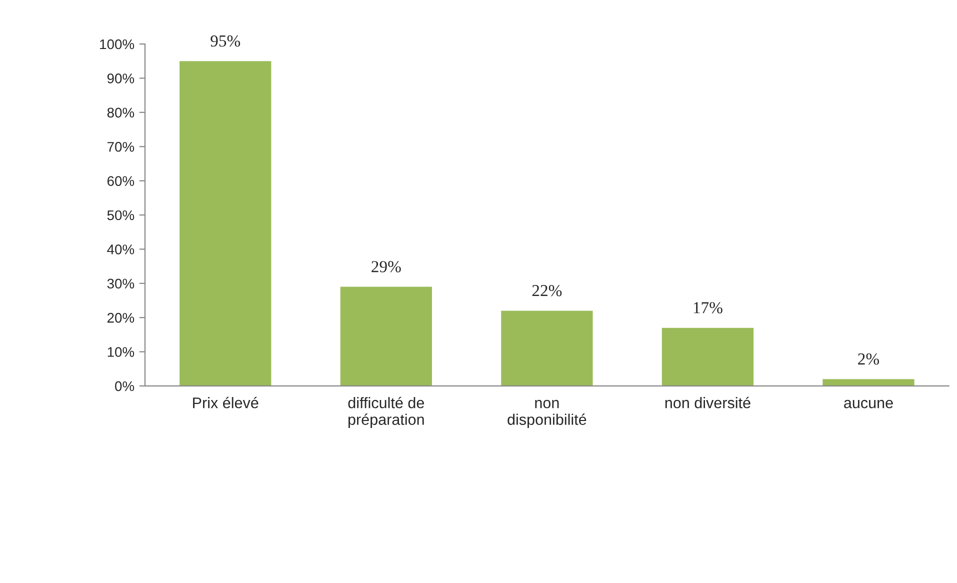 Image resolution: width=957 pixels, height=583 pixels. I want to click on y-tick-label: 70%, so click(120, 147).